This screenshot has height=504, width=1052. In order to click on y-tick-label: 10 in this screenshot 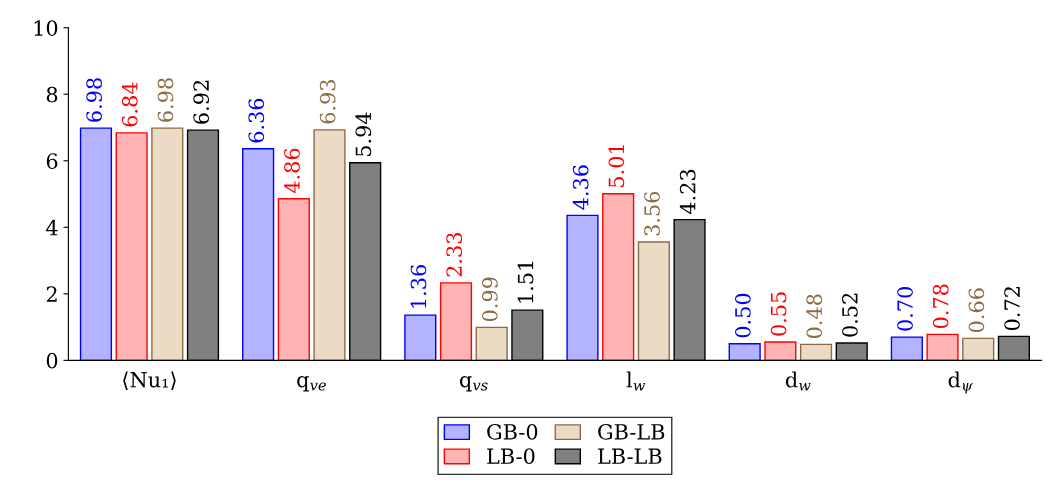, I will do `click(46, 28)`.